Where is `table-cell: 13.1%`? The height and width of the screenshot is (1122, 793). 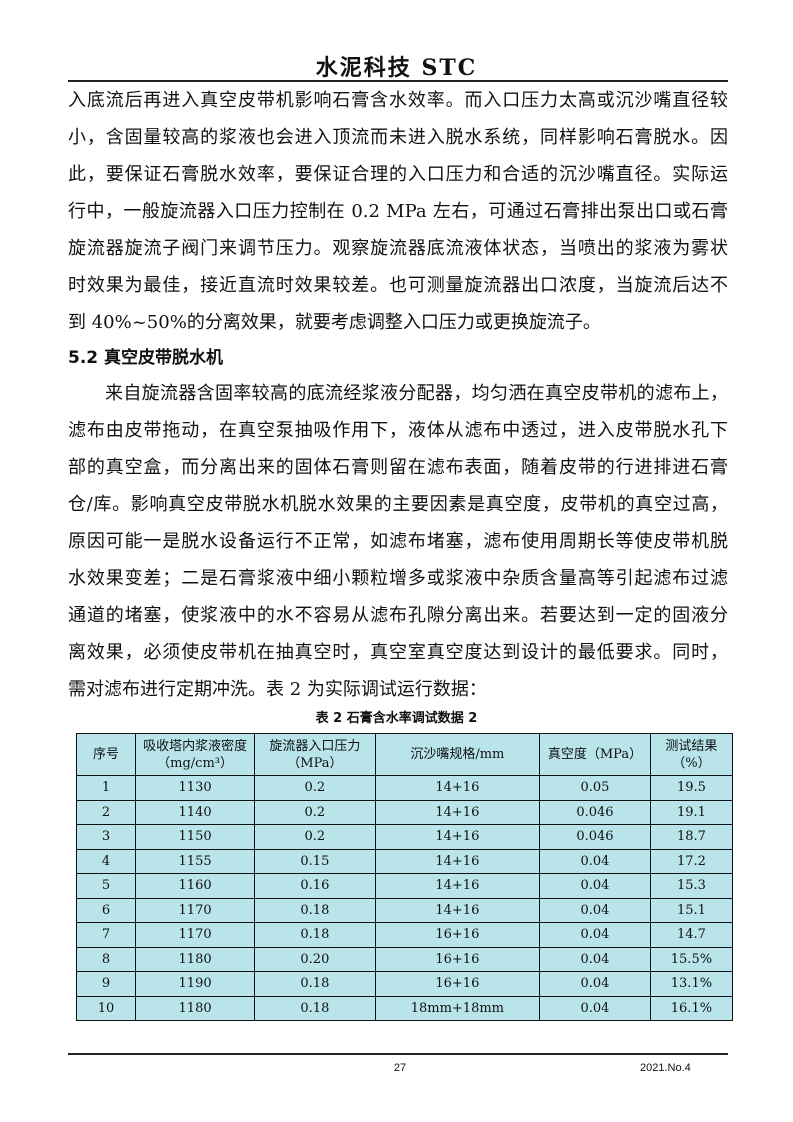
table-cell: 13.1% is located at coordinates (691, 984).